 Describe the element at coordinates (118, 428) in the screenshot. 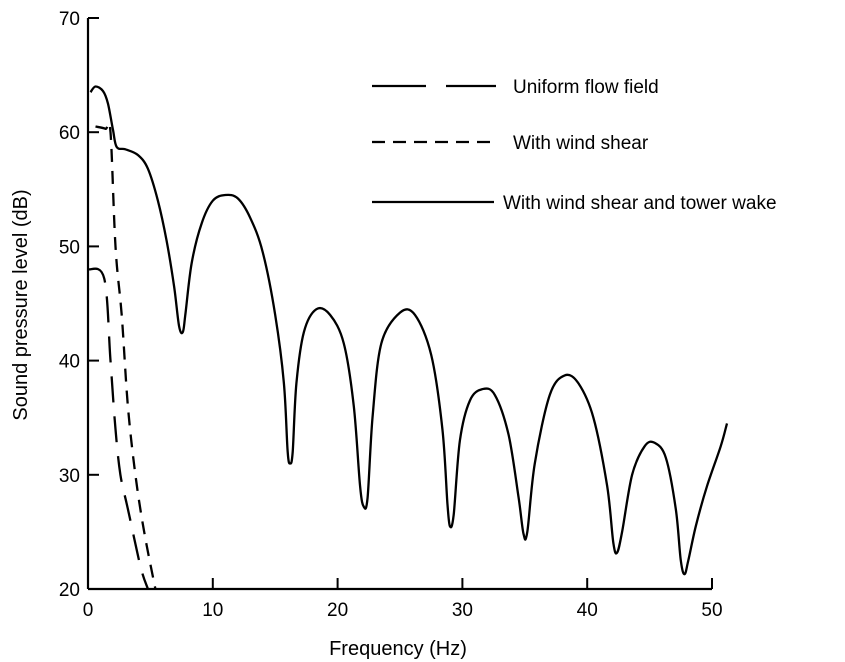

I see `series-uniform-flow` at that location.